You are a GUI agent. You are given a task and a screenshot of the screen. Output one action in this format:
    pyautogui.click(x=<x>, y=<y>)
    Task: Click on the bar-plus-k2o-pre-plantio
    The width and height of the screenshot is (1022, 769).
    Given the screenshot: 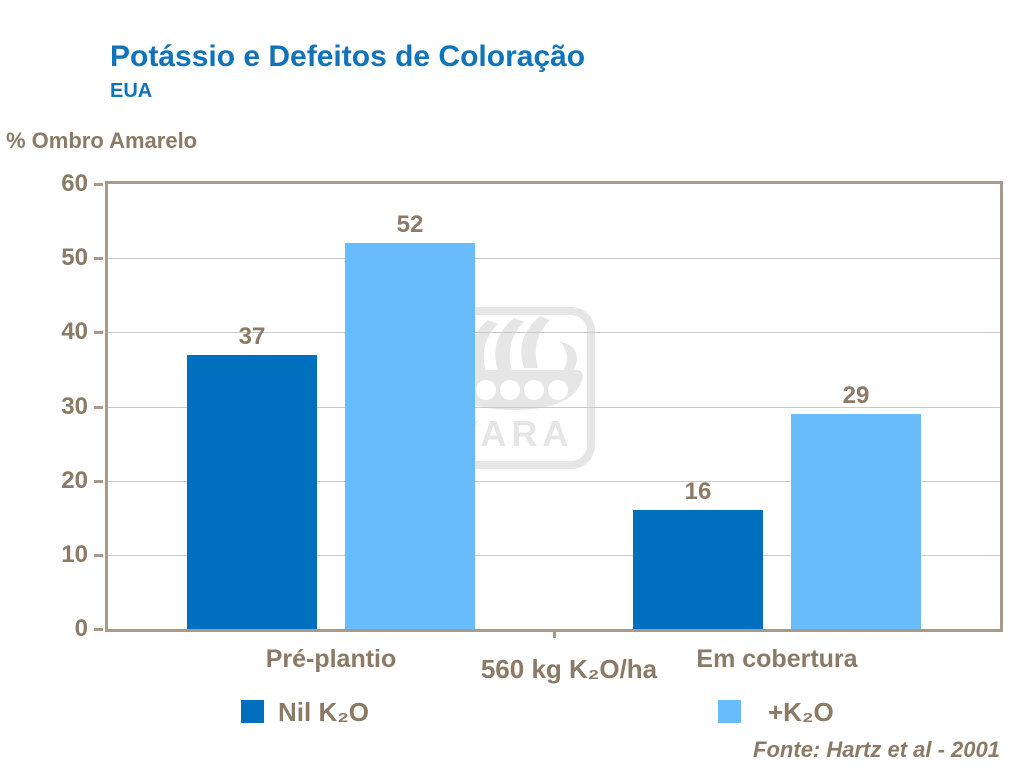 What is the action you would take?
    pyautogui.click(x=410, y=436)
    